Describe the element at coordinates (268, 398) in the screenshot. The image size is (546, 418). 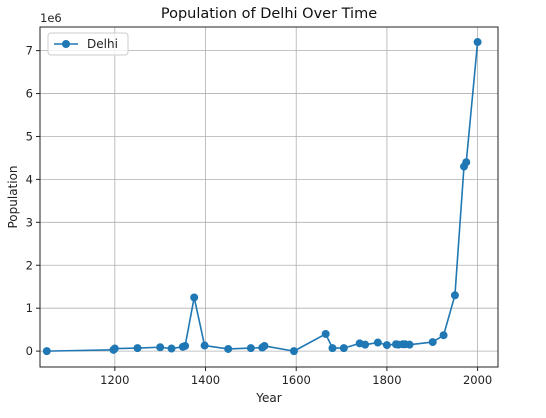
I see `x-axis-label: Year` at that location.